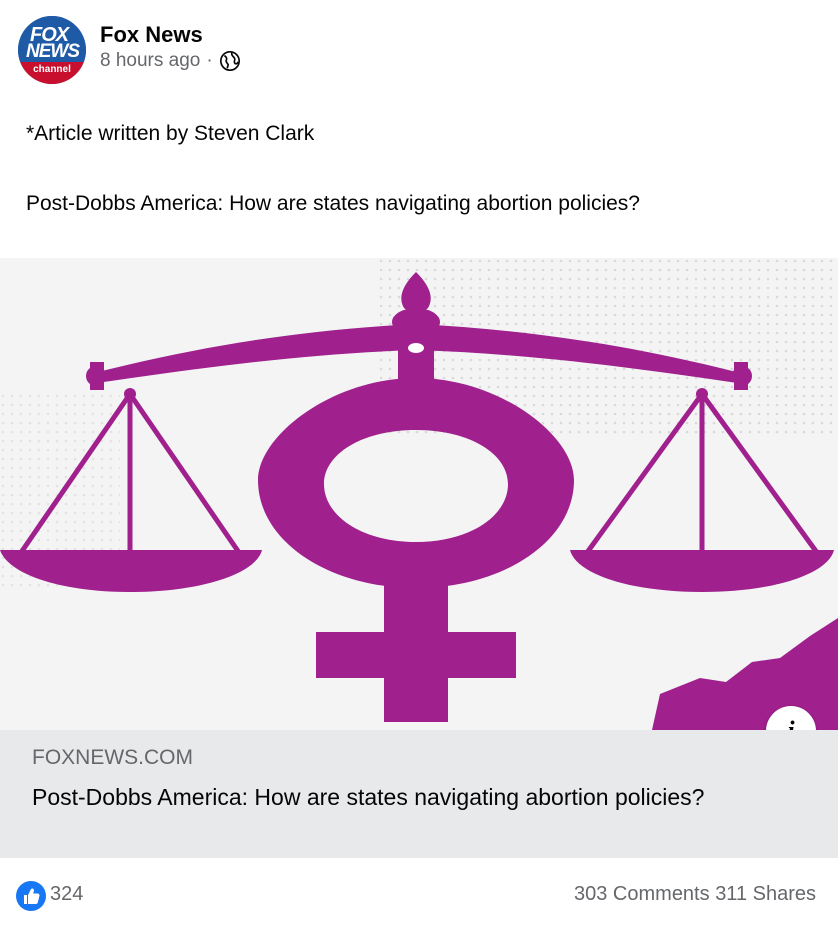 The height and width of the screenshot is (930, 838). What do you see at coordinates (419, 894) in the screenshot?
I see `reactions-bar: 324 303 Comments 311 Shares` at bounding box center [419, 894].